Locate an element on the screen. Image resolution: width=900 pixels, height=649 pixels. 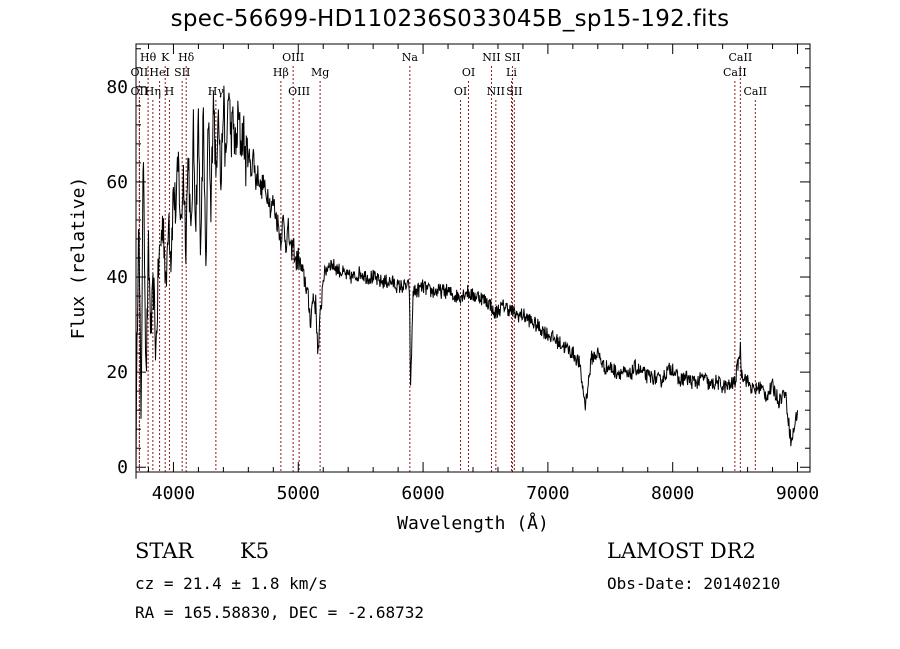
survey-name: LAMOST DR2 is located at coordinates (681, 551).